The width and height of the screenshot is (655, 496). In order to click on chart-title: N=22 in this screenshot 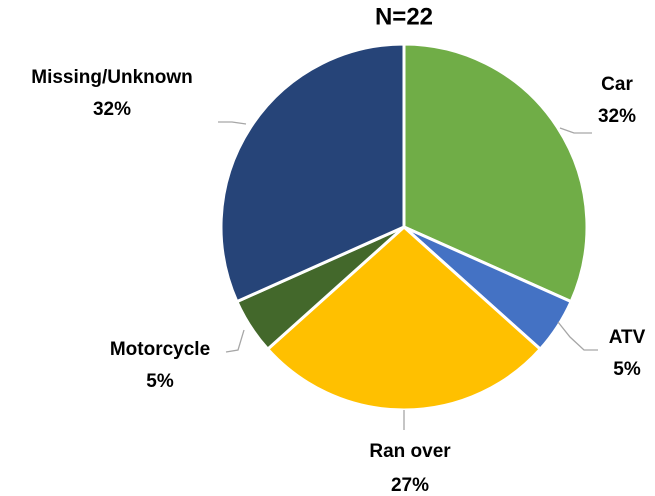, I will do `click(404, 16)`.